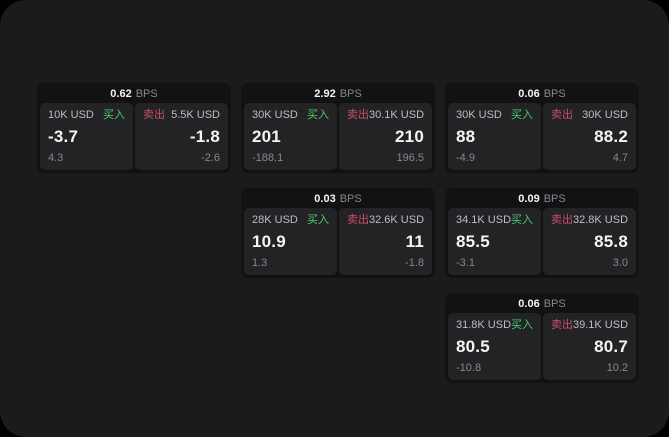 Image resolution: width=669 pixels, height=437 pixels. What do you see at coordinates (275, 220) in the screenshot?
I see `buy-size-label: 28K USD` at bounding box center [275, 220].